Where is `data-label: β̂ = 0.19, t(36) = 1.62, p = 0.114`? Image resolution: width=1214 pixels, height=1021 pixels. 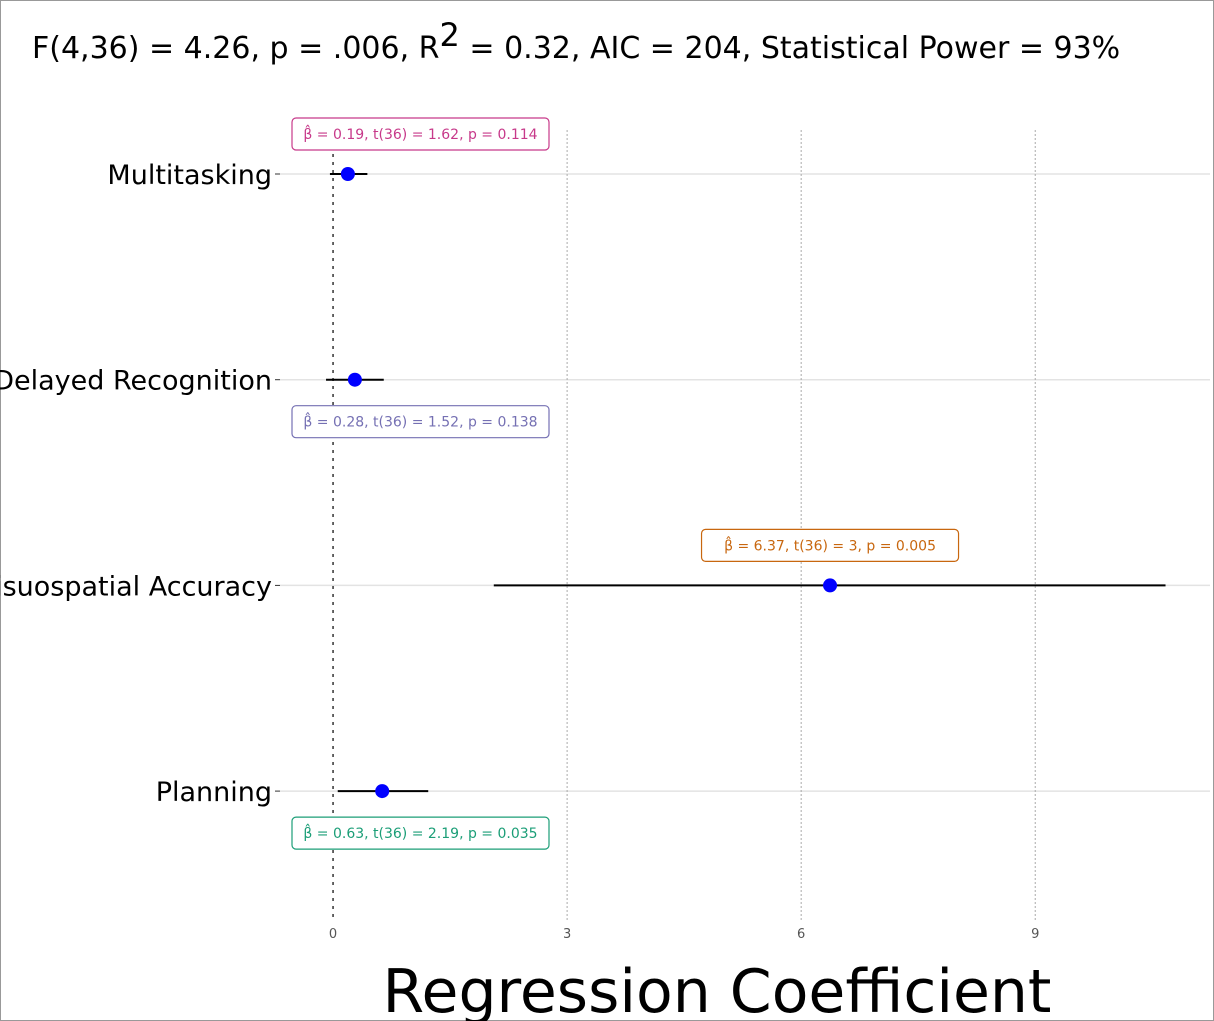 data-label: β̂ = 0.19, t(36) = 1.62, p = 0.114 is located at coordinates (420, 133).